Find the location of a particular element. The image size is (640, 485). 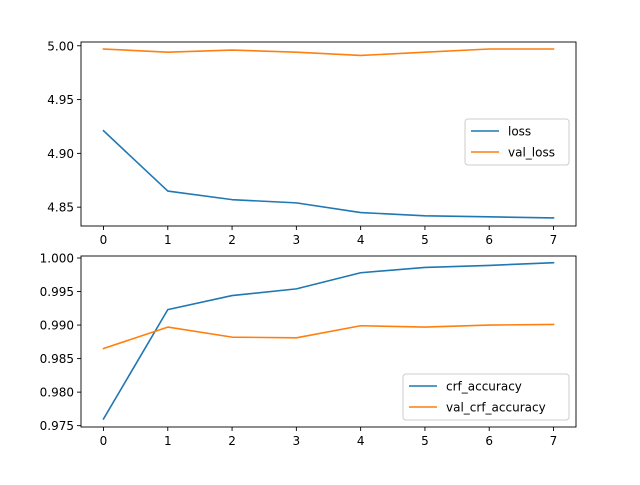

legend: loss val_loss is located at coordinates (517, 142).